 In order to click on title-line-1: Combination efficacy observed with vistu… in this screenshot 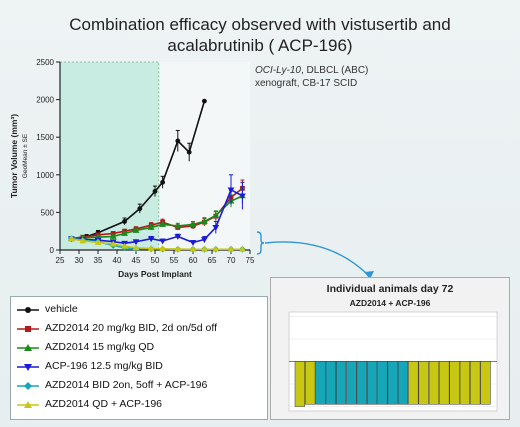, I will do `click(260, 24)`.